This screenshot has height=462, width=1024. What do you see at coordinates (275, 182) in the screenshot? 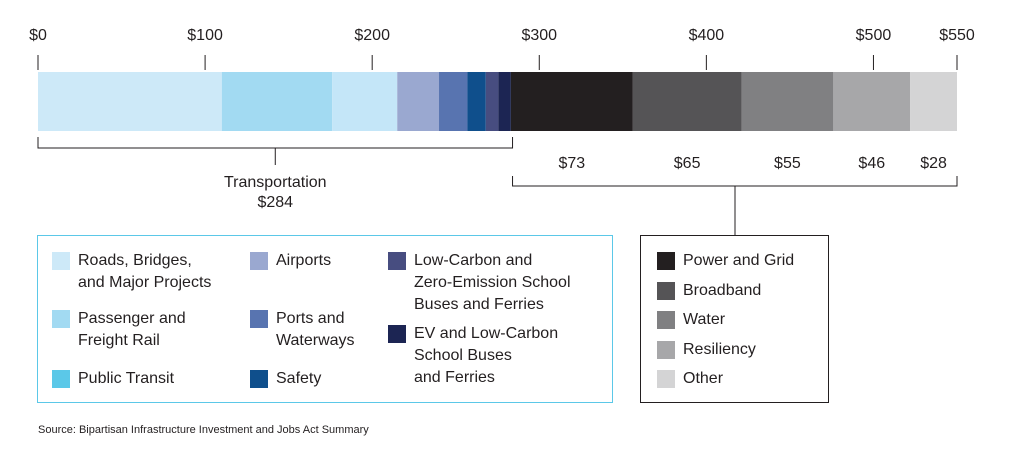
I see `group-label: Transportation` at bounding box center [275, 182].